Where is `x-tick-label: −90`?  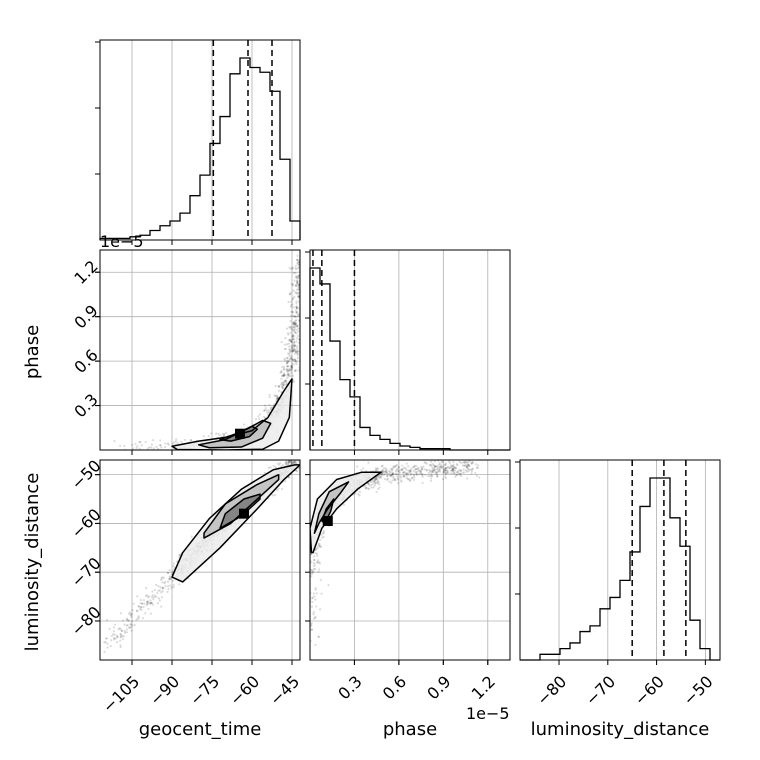
x-tick-label: −90 is located at coordinates (164, 690).